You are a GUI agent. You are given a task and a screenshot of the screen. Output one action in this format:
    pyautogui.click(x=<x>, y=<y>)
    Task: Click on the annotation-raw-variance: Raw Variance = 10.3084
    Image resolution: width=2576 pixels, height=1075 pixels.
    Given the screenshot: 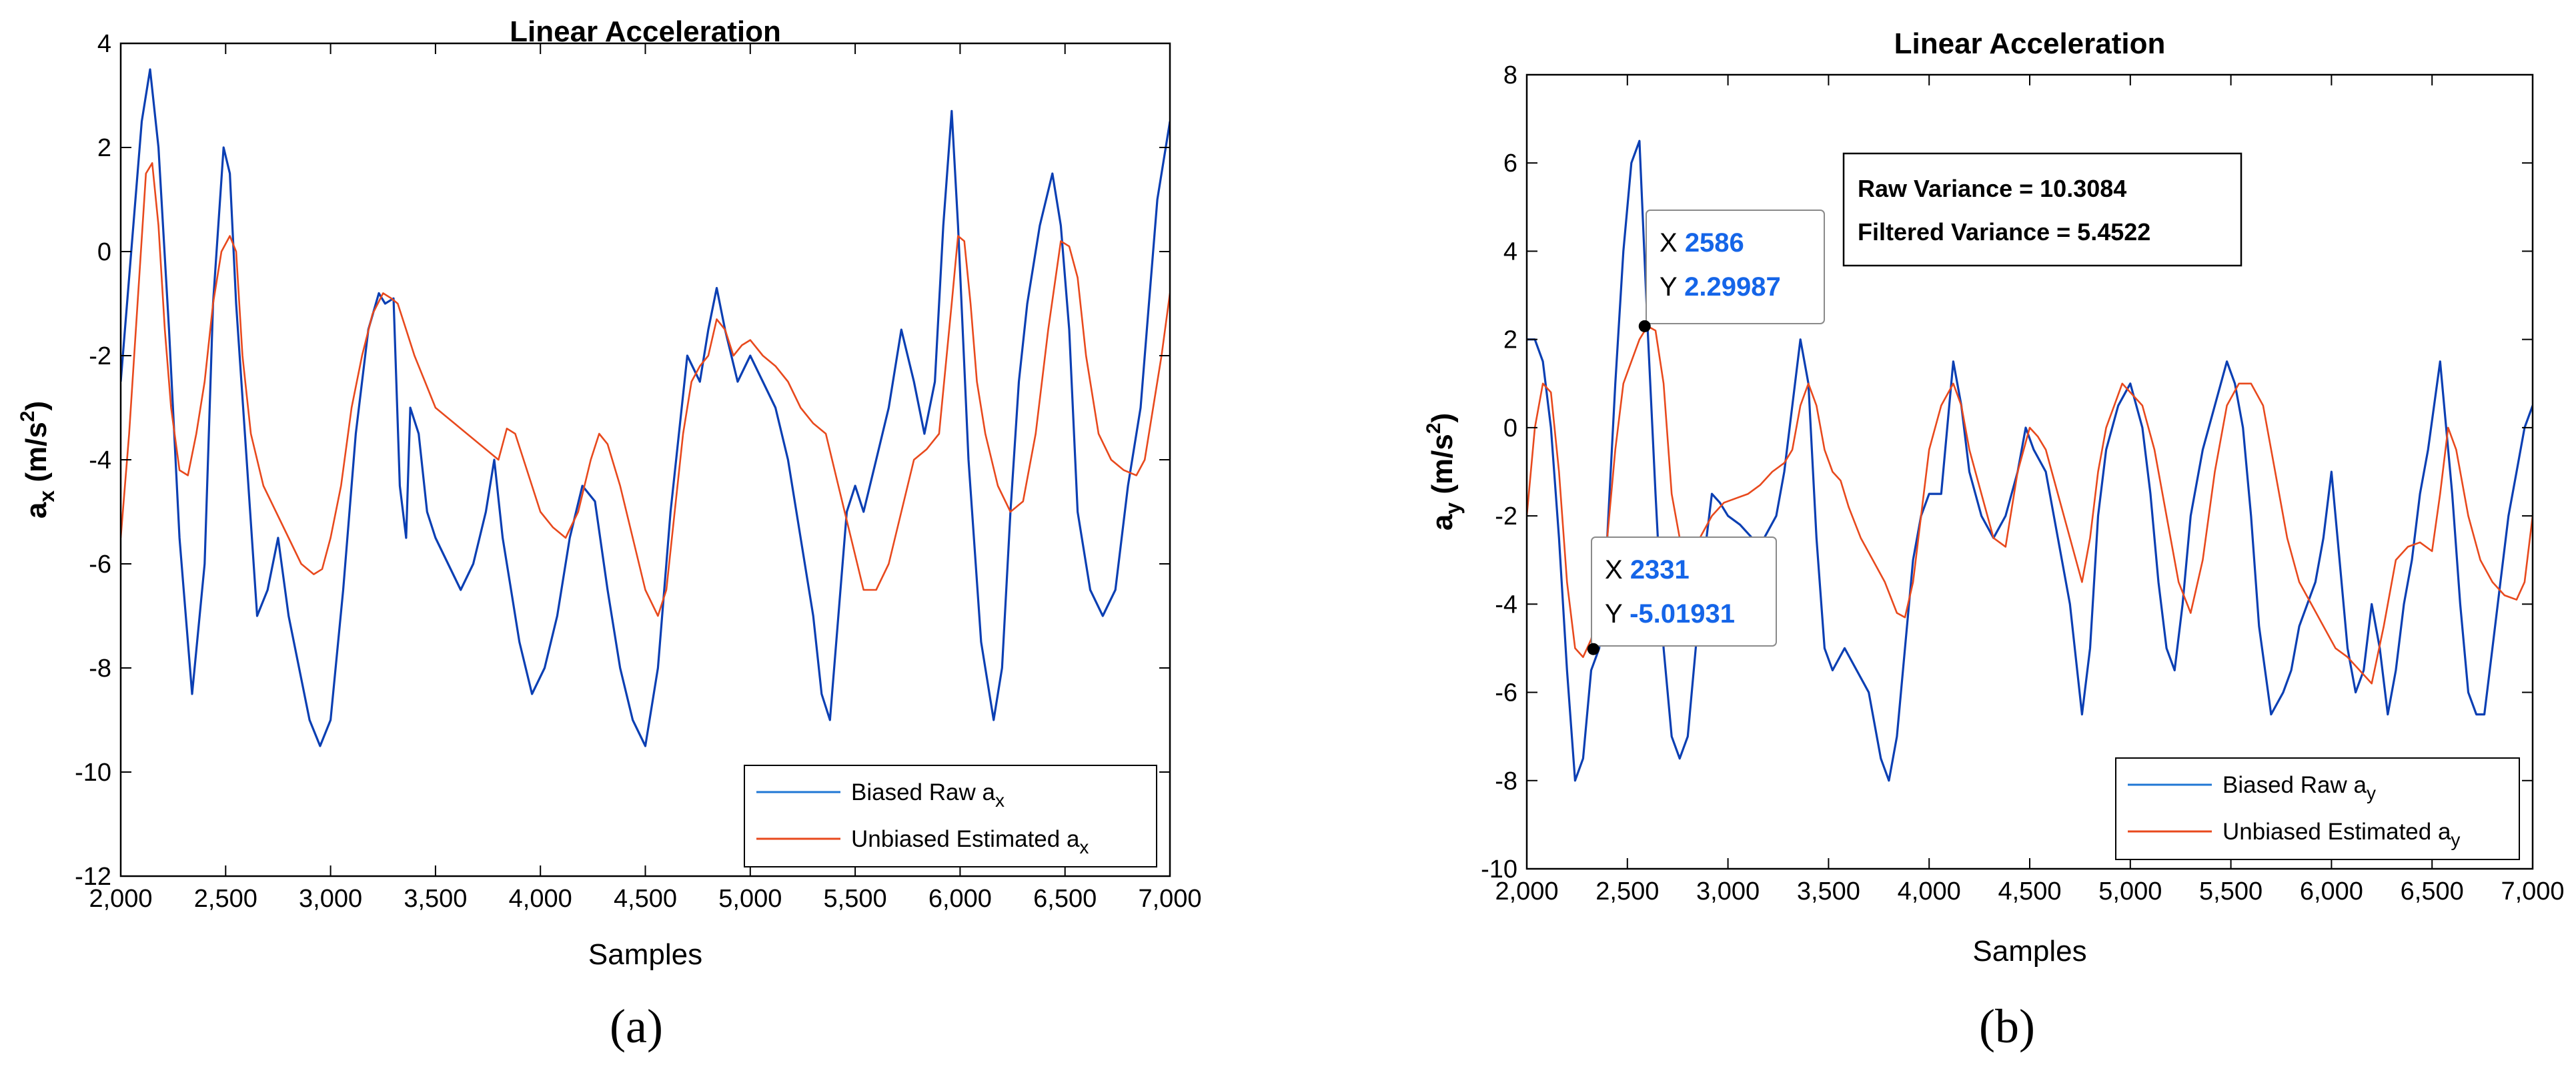 What is the action you would take?
    pyautogui.click(x=1992, y=188)
    